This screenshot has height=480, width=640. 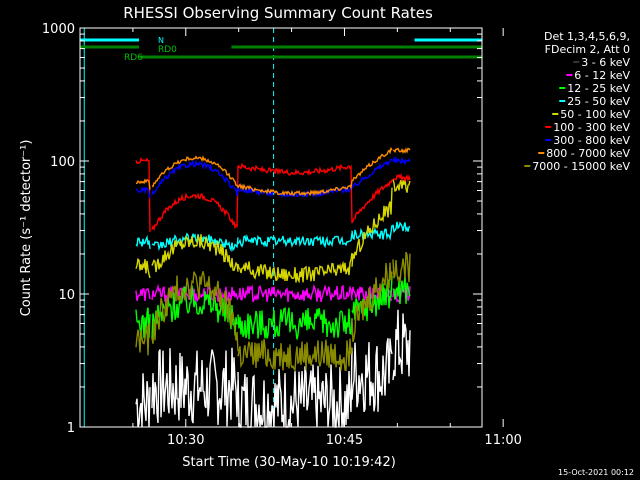 What do you see at coordinates (344, 440) in the screenshot?
I see `x-tick-label: 10:45` at bounding box center [344, 440].